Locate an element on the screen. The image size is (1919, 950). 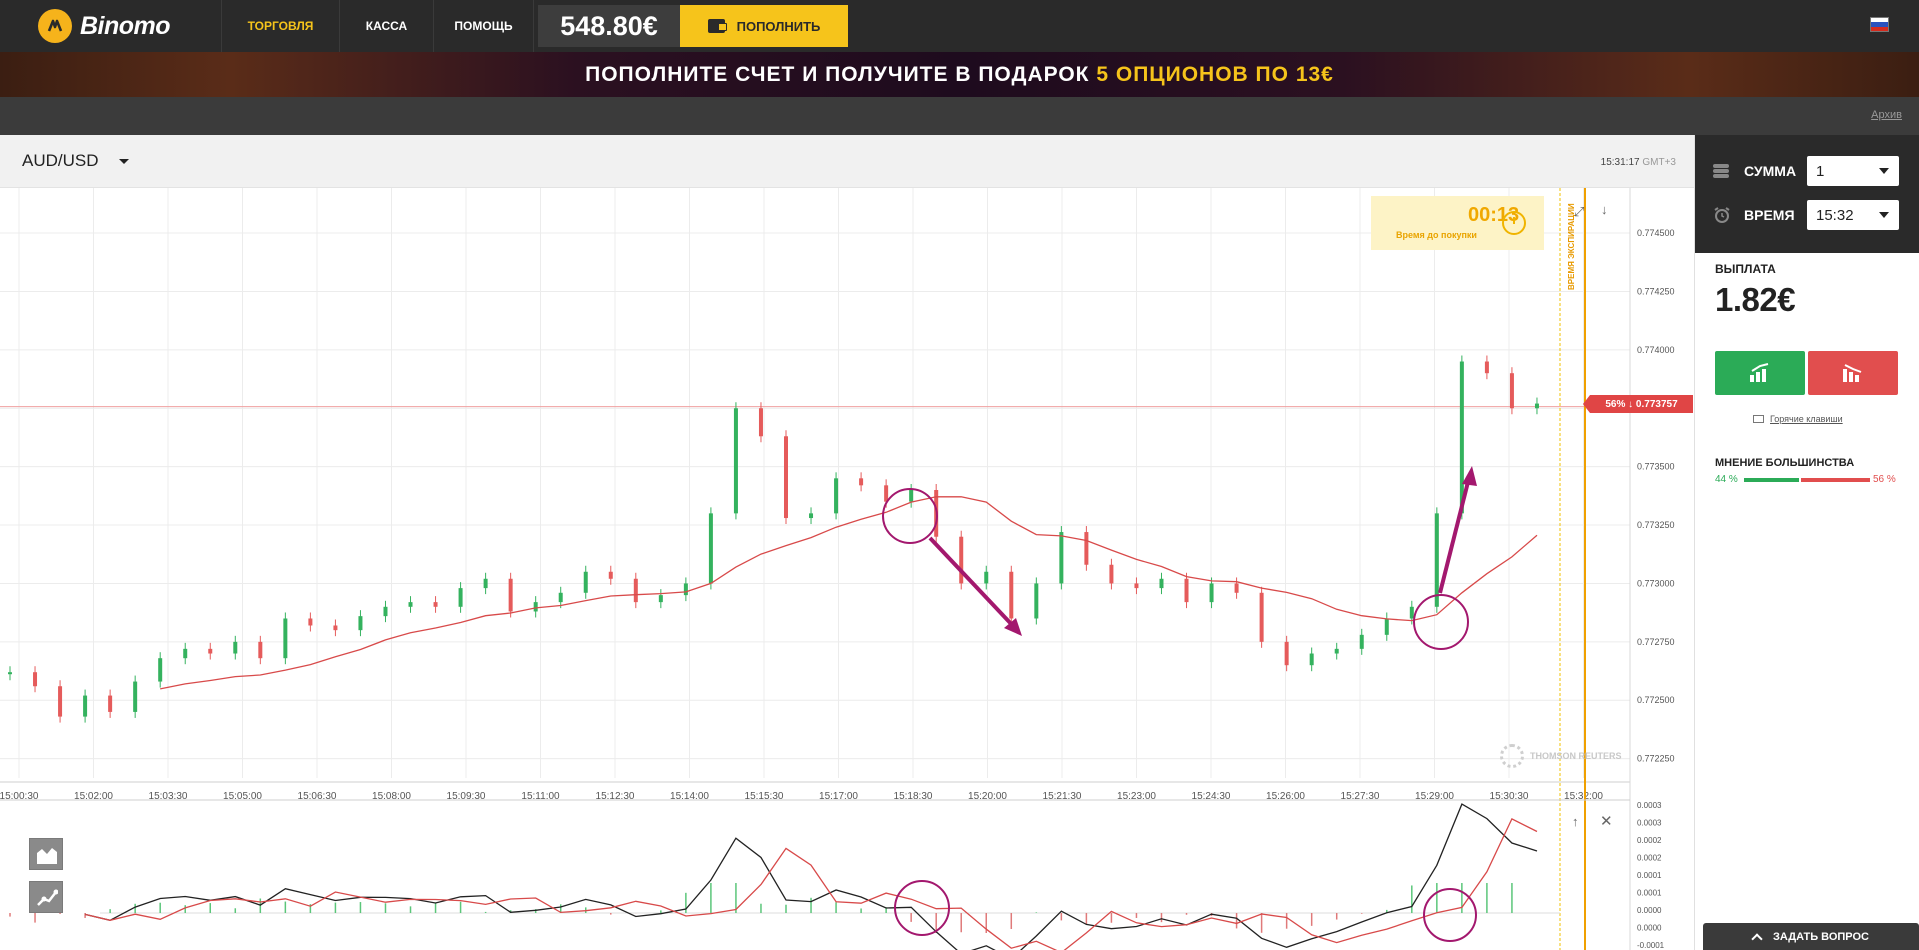
call-up-button is located at coordinates (1760, 373).